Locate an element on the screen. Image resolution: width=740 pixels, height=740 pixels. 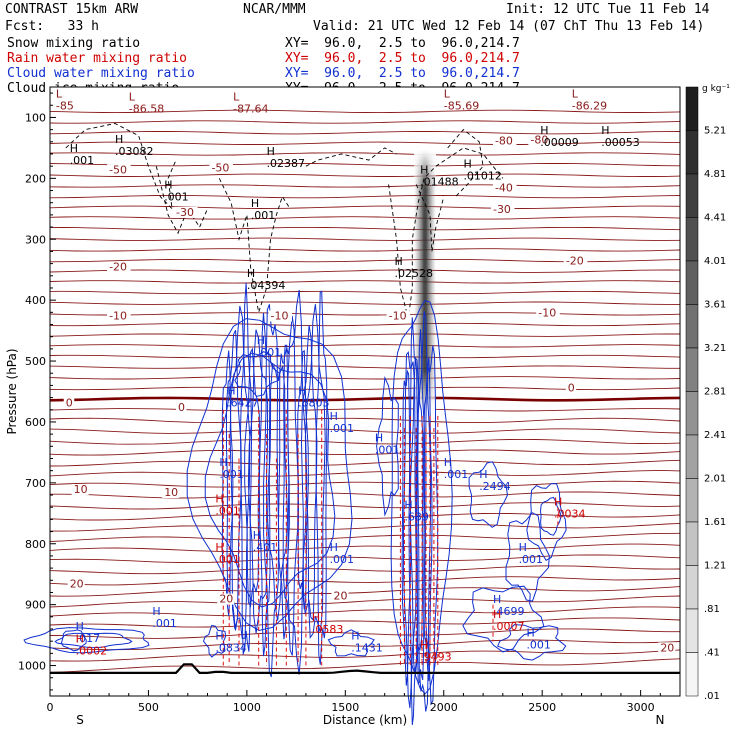
extremum-value: .00053 is located at coordinates (620, 142).